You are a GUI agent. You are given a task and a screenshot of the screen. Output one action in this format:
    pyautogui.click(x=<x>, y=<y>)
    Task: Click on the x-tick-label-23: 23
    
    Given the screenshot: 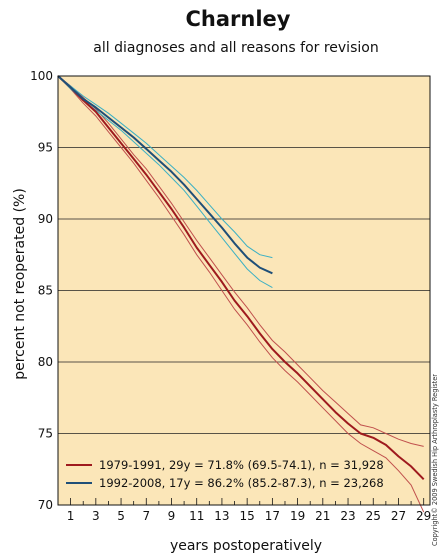 What is the action you would take?
    pyautogui.click(x=347, y=516)
    